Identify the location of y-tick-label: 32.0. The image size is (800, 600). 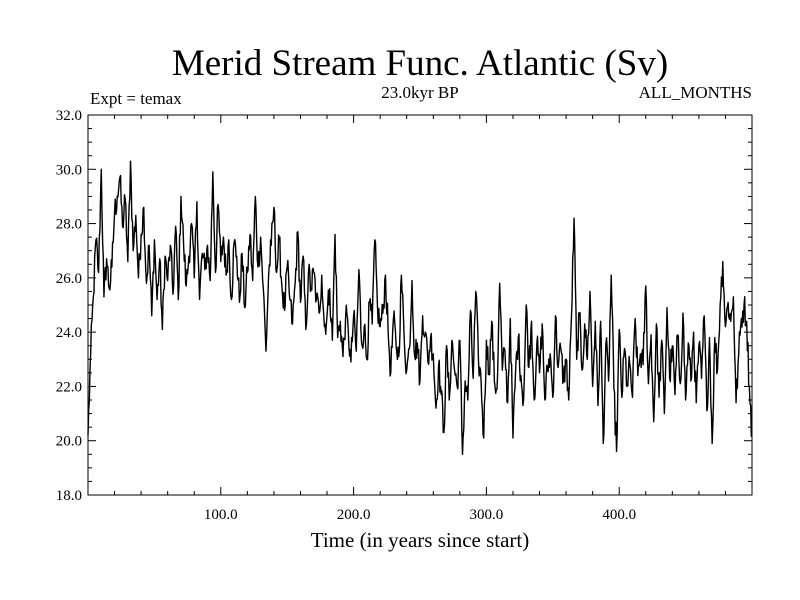
(69, 116).